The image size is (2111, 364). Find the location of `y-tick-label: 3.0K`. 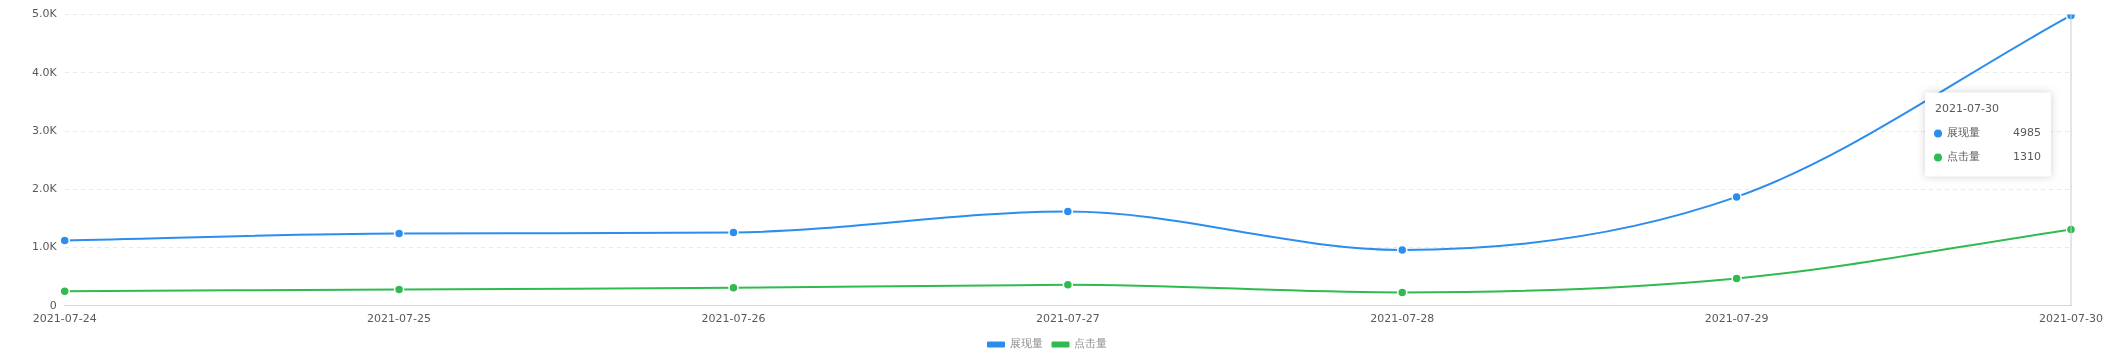

y-tick-label: 3.0K is located at coordinates (44, 130).